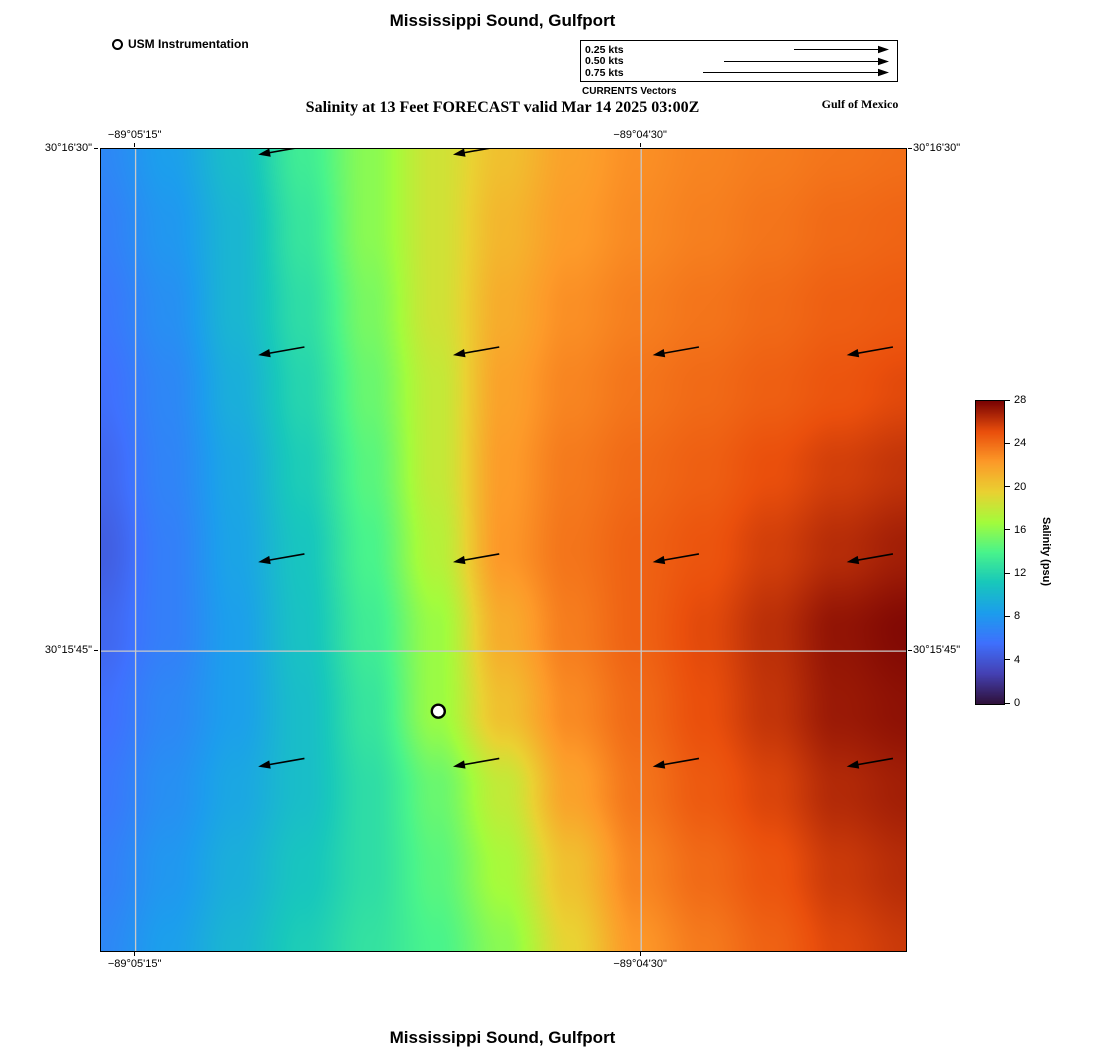  Describe the element at coordinates (604, 61) in the screenshot. I see `currents-speed-label: 0.50 kts` at that location.